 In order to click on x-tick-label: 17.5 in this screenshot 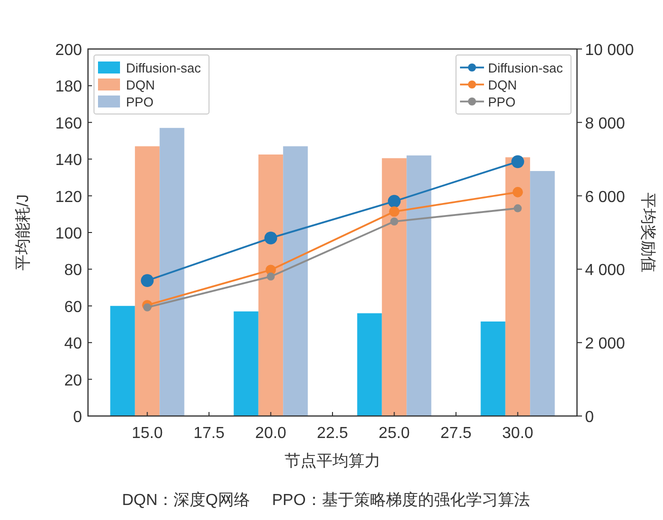, I will do `click(209, 433)`.